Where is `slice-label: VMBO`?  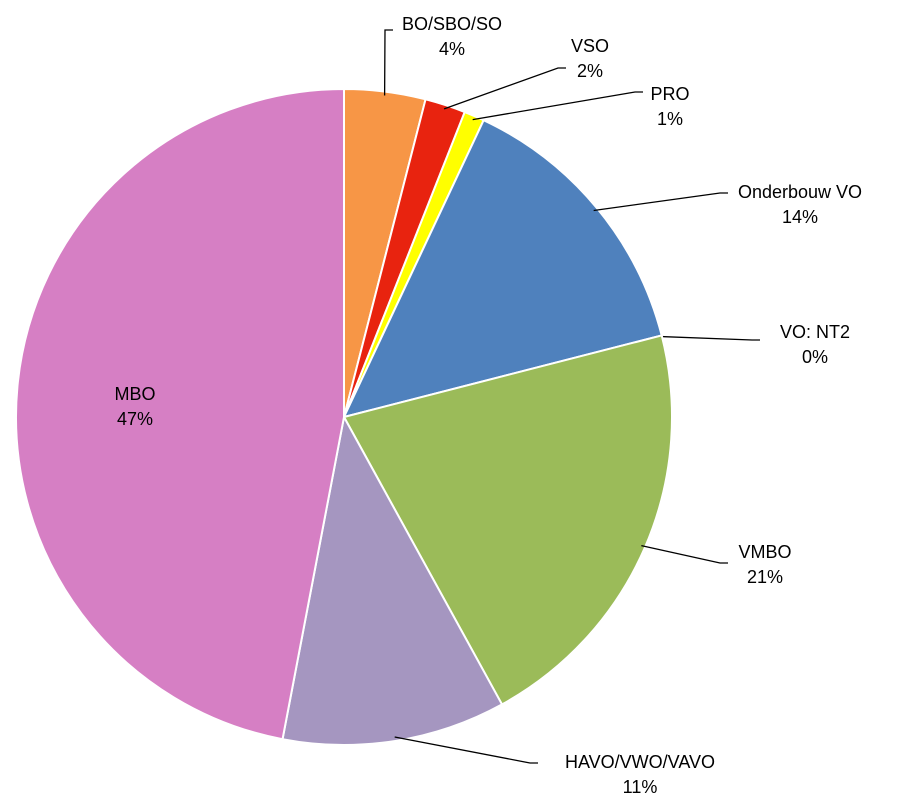 slice-label: VMBO is located at coordinates (764, 552).